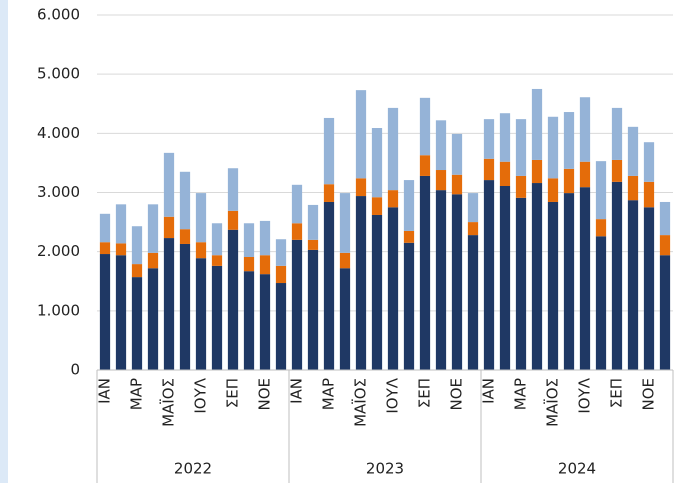 The width and height of the screenshot is (679, 483). Describe the element at coordinates (385, 469) in the screenshot. I see `group-label: 2023` at that location.